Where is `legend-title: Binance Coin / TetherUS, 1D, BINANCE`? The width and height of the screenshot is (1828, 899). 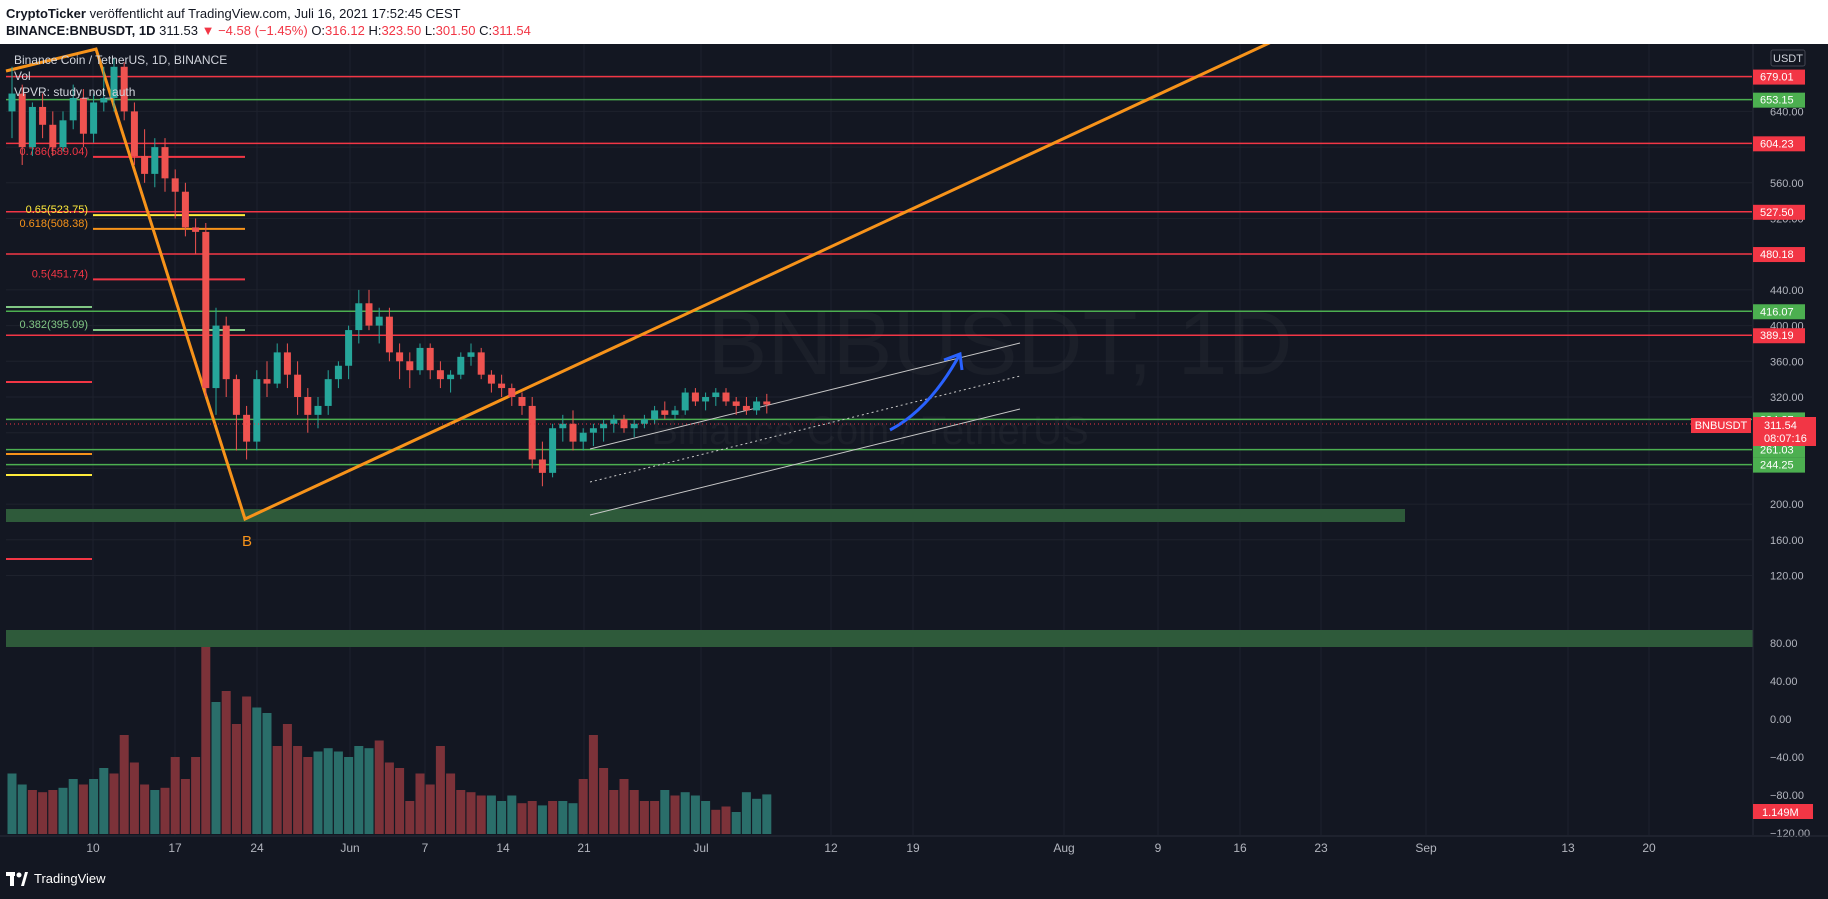
legend-title: Binance Coin / TetherUS, 1D, BINANCE is located at coordinates (120, 60).